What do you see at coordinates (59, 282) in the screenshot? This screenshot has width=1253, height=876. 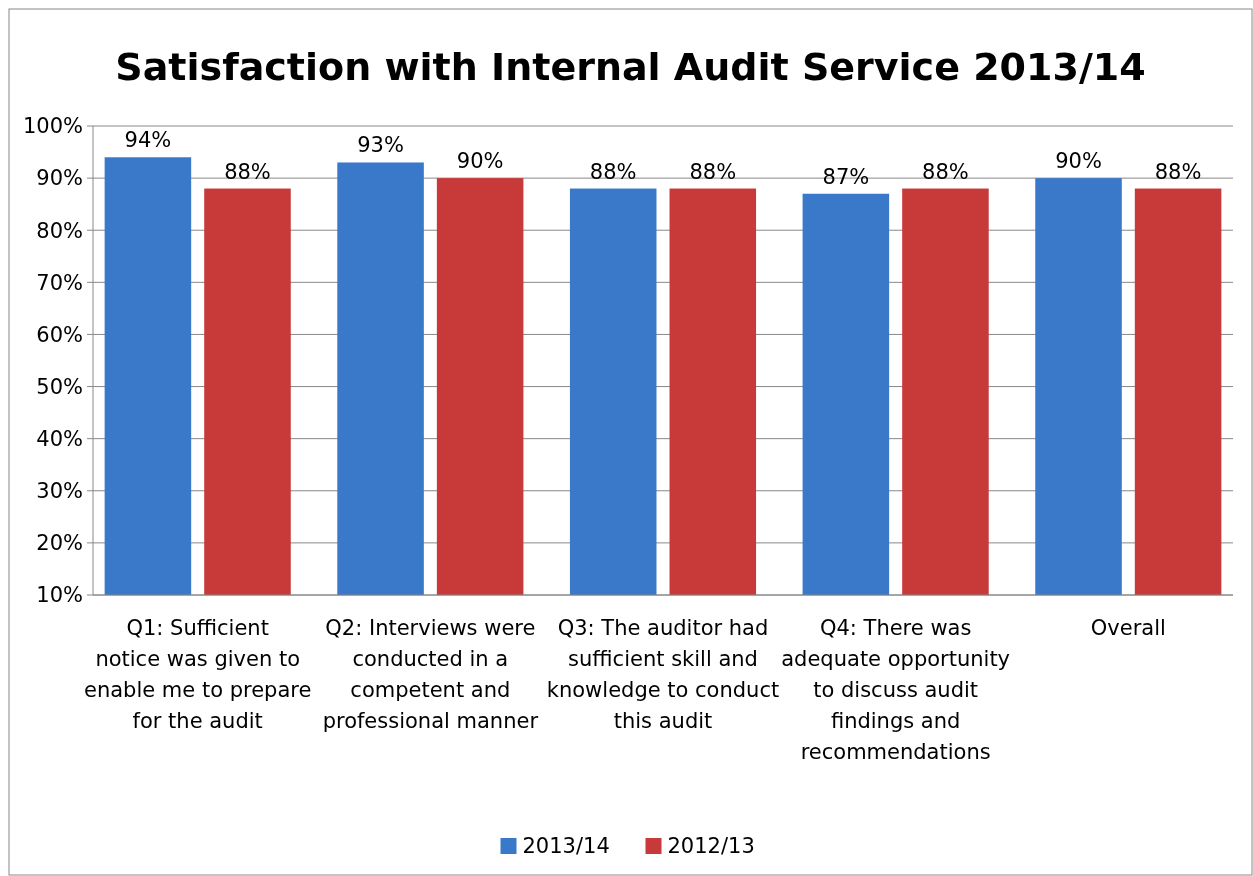 I see `y-tick-label: 70%` at bounding box center [59, 282].